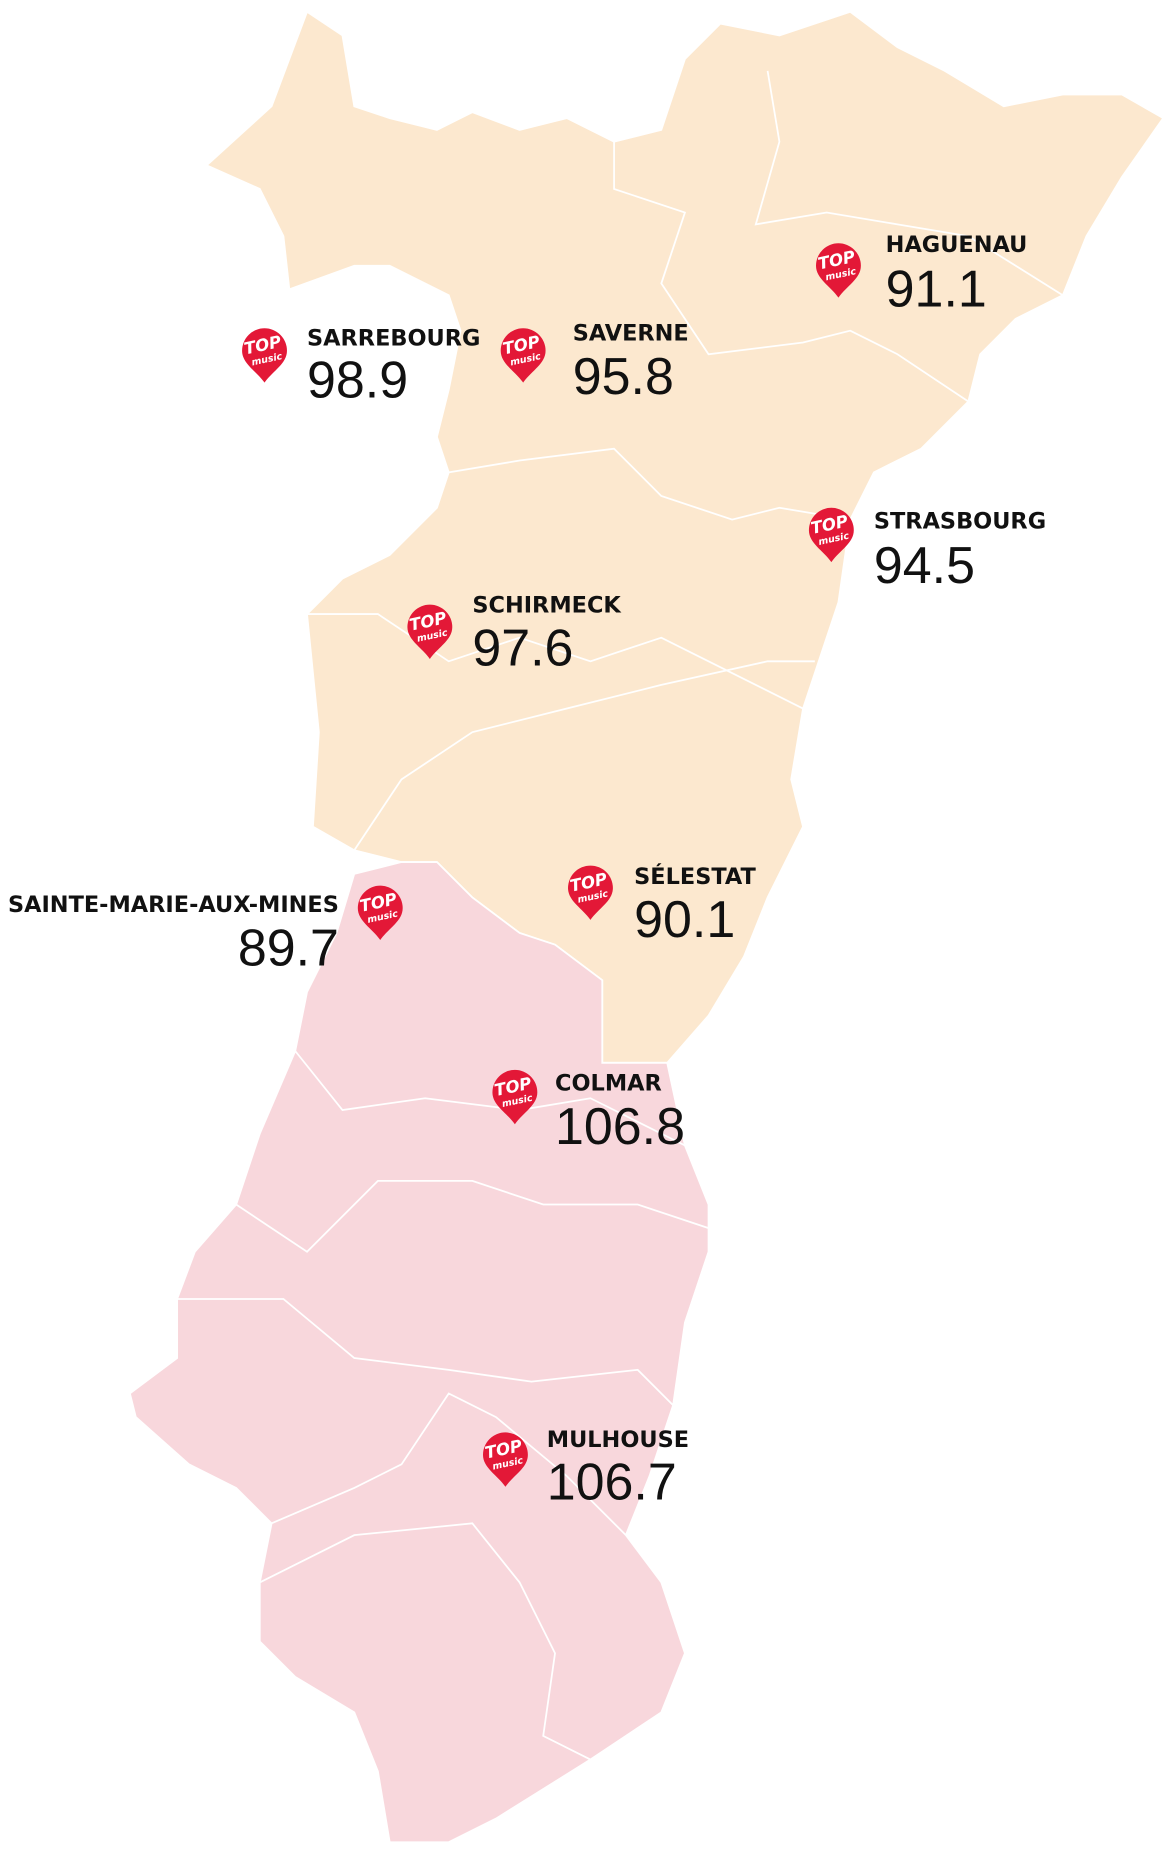 The height and width of the screenshot is (1867, 1175). Describe the element at coordinates (623, 377) in the screenshot. I see `station-frequency: 95.8` at that location.